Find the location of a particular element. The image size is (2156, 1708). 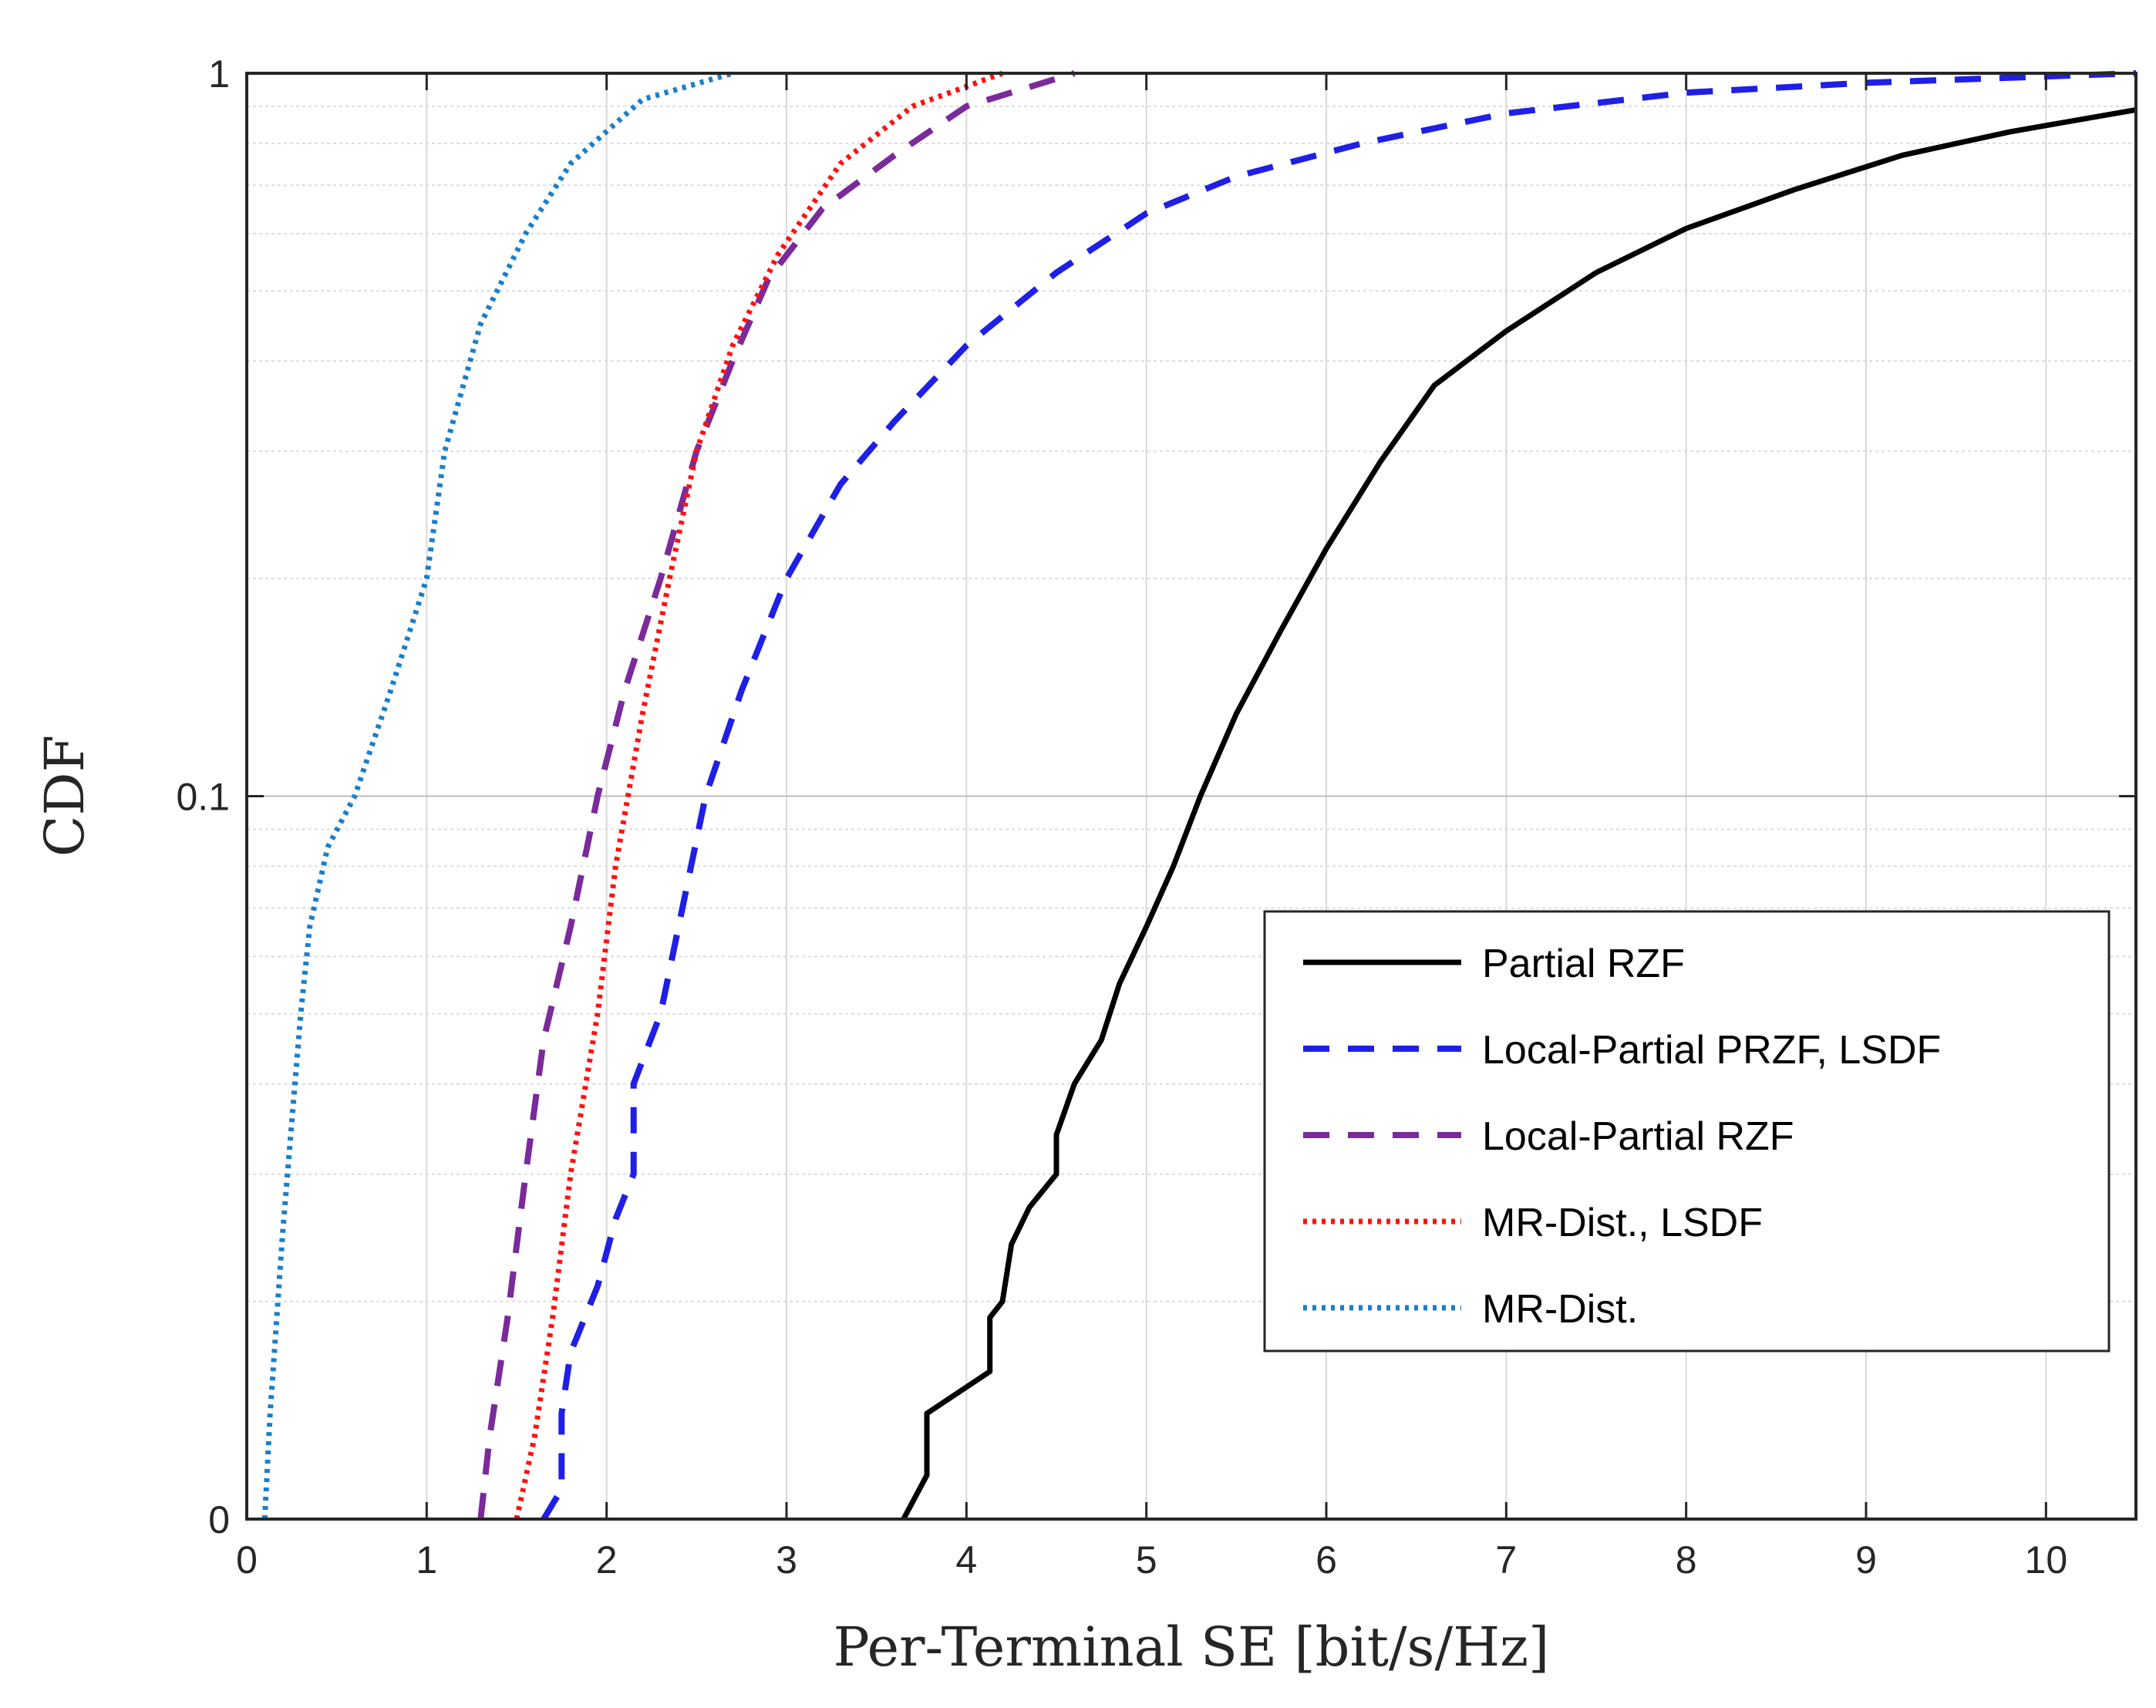

legend-box is located at coordinates (1687, 1131).